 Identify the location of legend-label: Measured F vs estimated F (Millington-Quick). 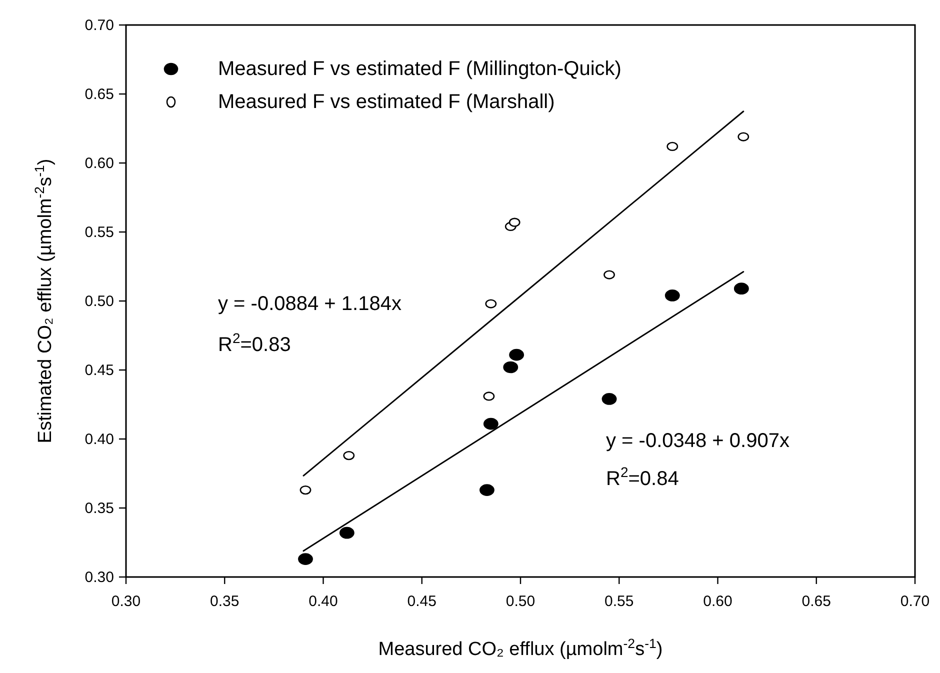
(420, 69).